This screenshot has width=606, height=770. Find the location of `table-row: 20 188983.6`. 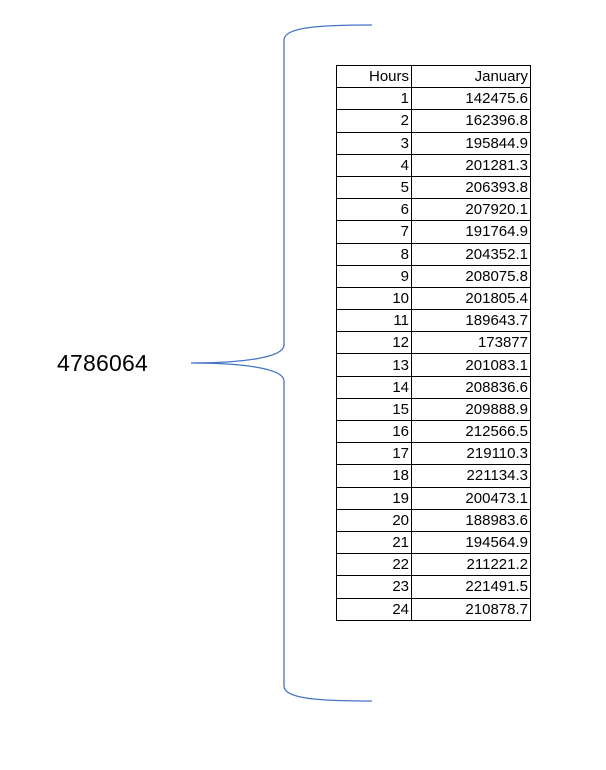

table-row: 20 188983.6 is located at coordinates (433, 520).